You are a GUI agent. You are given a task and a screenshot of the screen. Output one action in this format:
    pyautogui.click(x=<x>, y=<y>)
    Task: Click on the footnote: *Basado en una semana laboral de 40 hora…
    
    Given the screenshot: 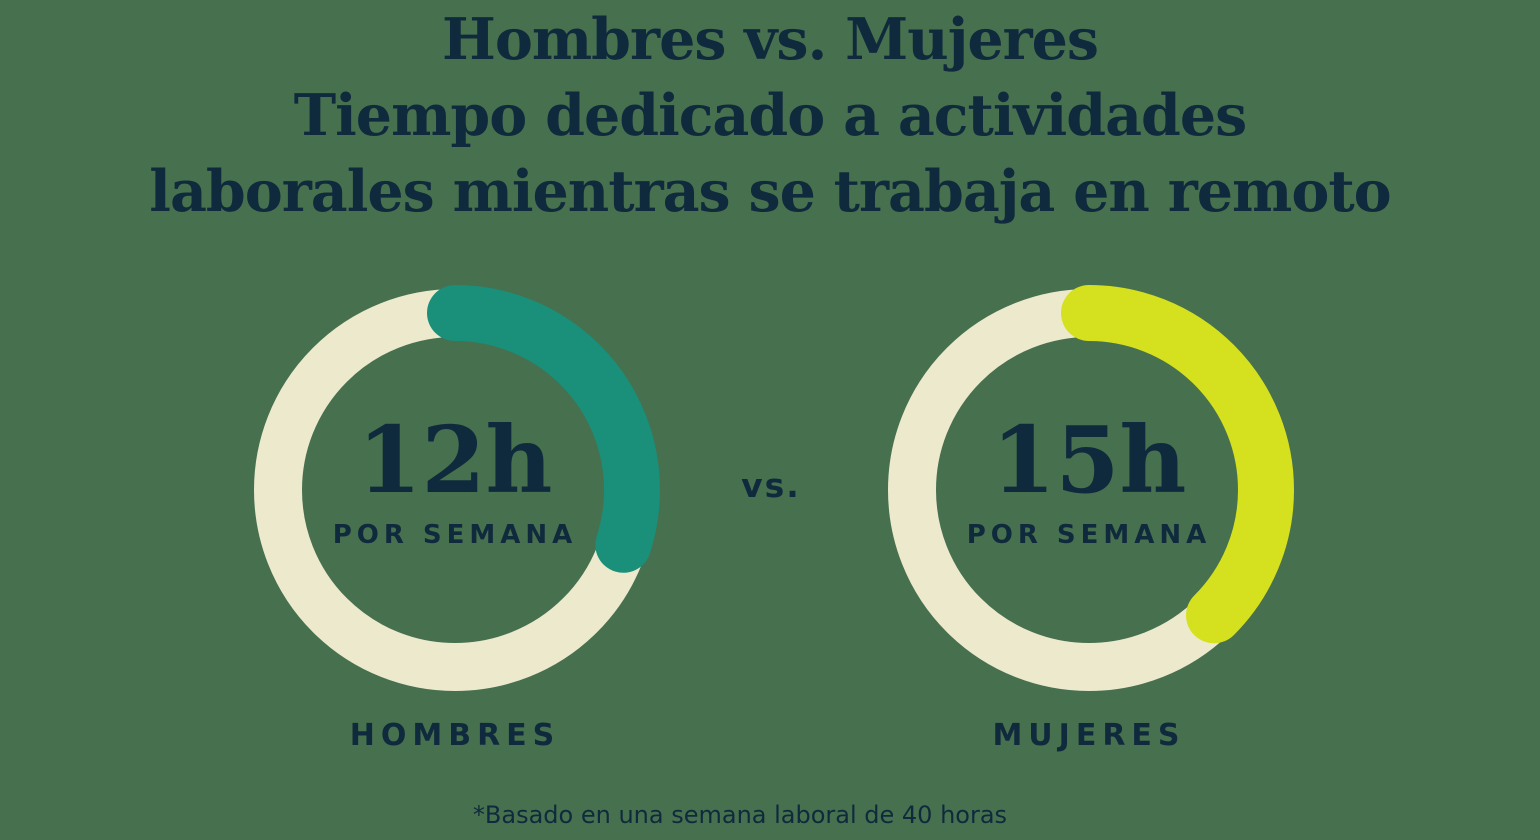 What is the action you would take?
    pyautogui.click(x=740, y=815)
    